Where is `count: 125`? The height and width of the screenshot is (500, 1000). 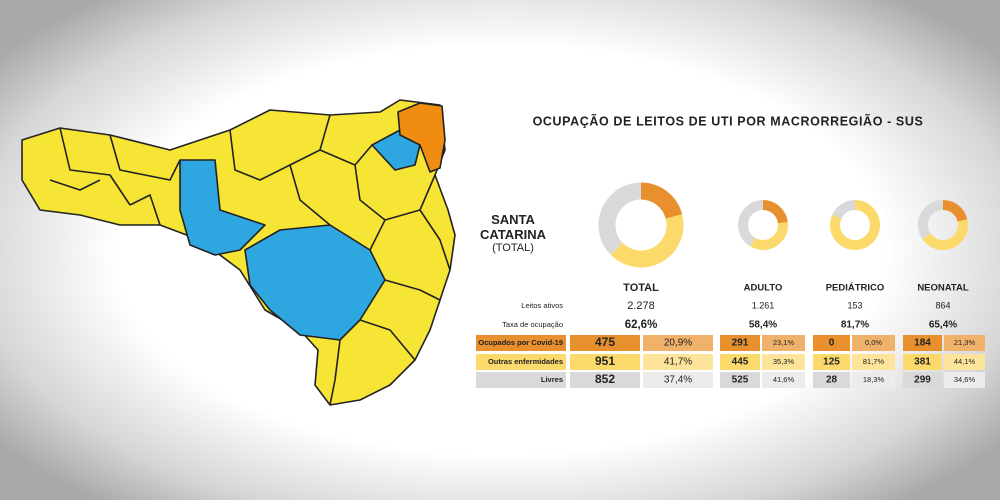 count: 125 is located at coordinates (831, 362).